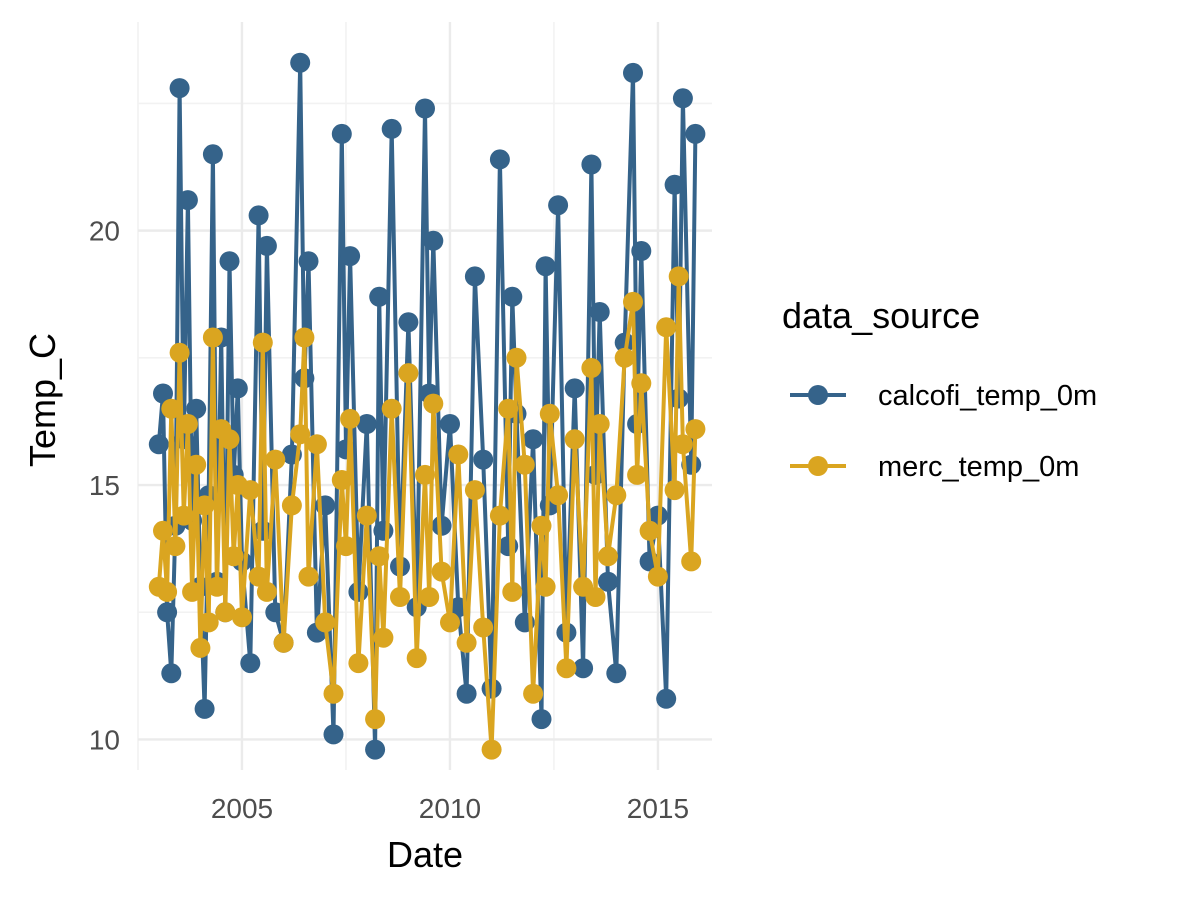 The width and height of the screenshot is (1200, 905). Describe the element at coordinates (425, 854) in the screenshot. I see `x-axis-title: Date` at that location.